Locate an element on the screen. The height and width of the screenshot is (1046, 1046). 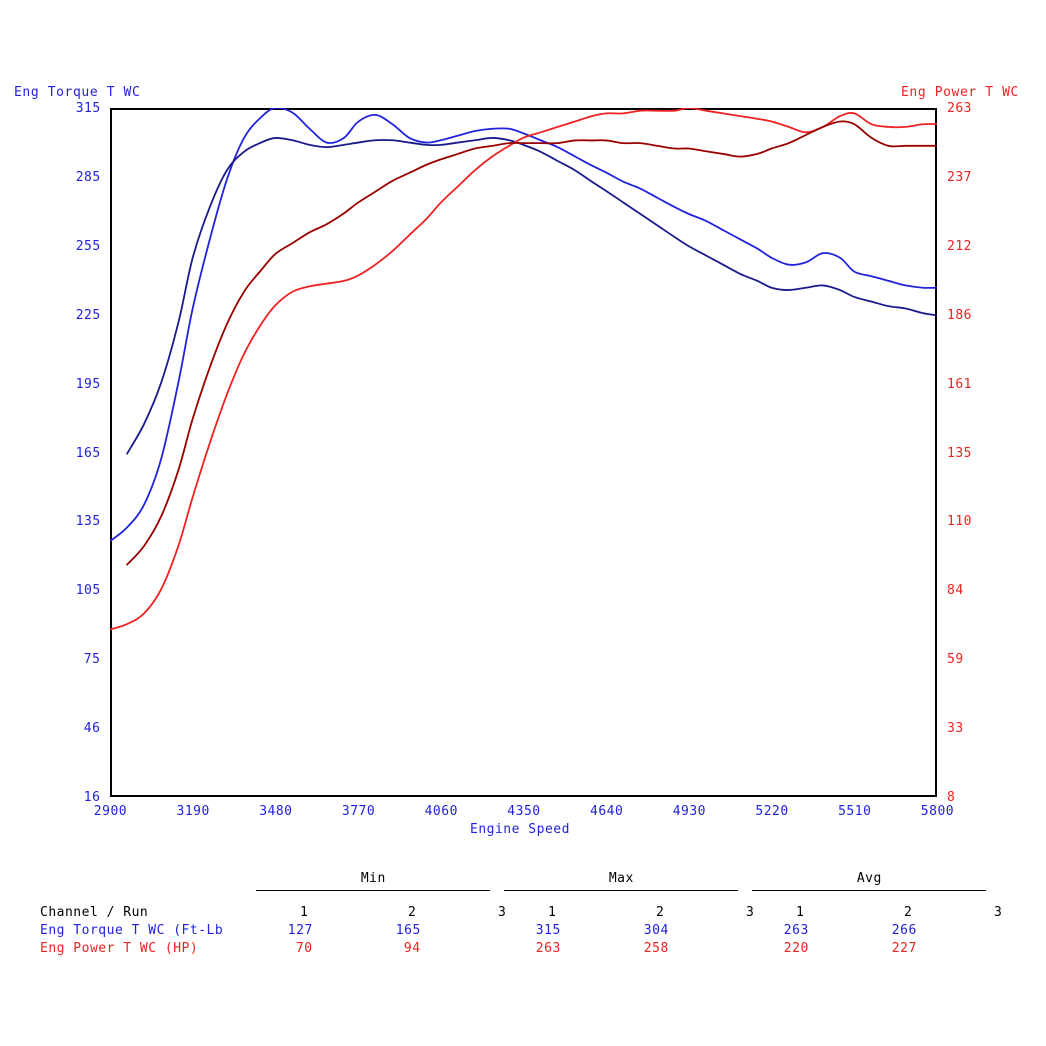
left-tick-label: 285 is located at coordinates (88, 177).